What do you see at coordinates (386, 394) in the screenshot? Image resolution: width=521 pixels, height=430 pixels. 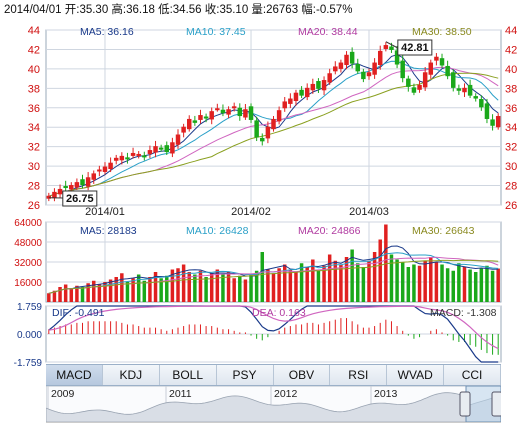 I see `navigator-year-label: 2013` at bounding box center [386, 394].